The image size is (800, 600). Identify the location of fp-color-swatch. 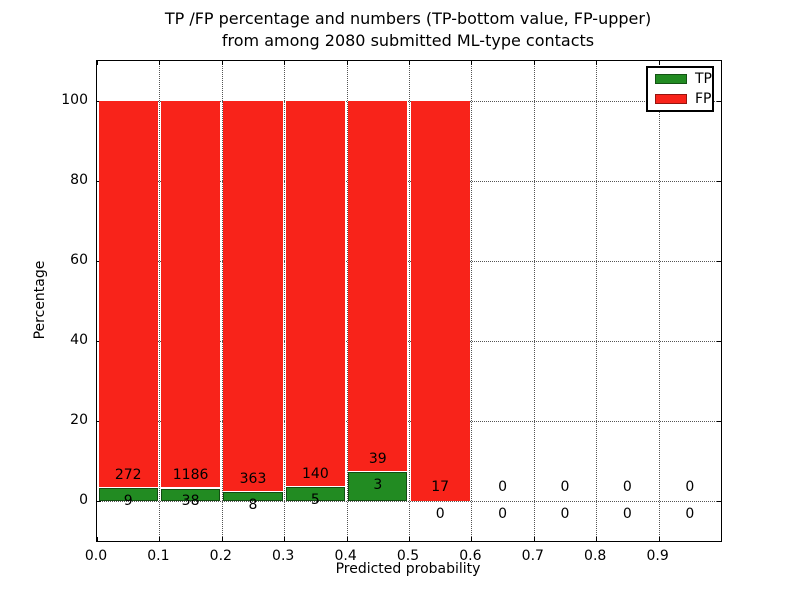
(671, 99).